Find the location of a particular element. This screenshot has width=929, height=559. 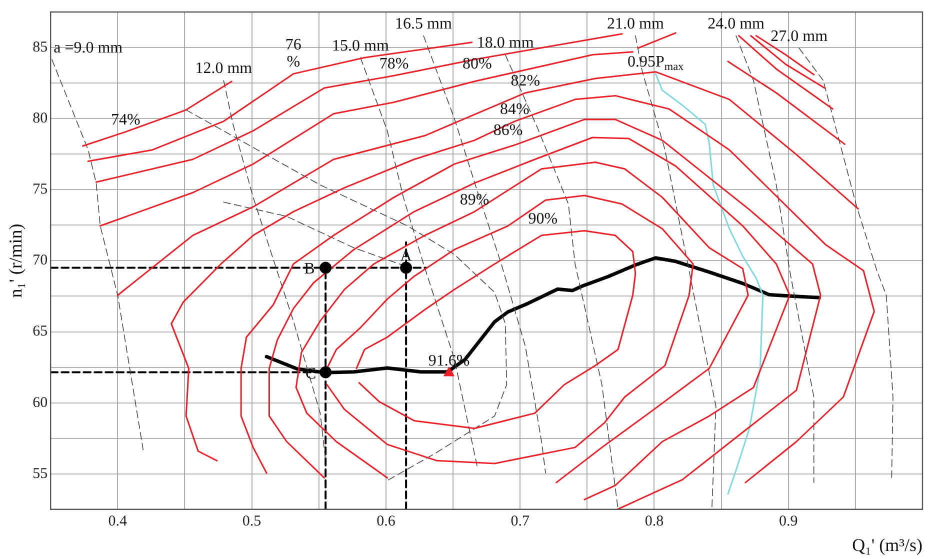

annotation: 74% is located at coordinates (125, 120).